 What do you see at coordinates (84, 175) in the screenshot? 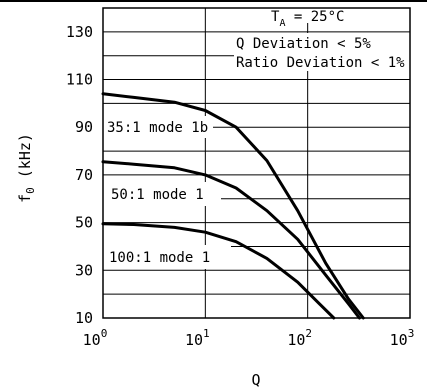
I see `y-tick-label: 70` at bounding box center [84, 175].